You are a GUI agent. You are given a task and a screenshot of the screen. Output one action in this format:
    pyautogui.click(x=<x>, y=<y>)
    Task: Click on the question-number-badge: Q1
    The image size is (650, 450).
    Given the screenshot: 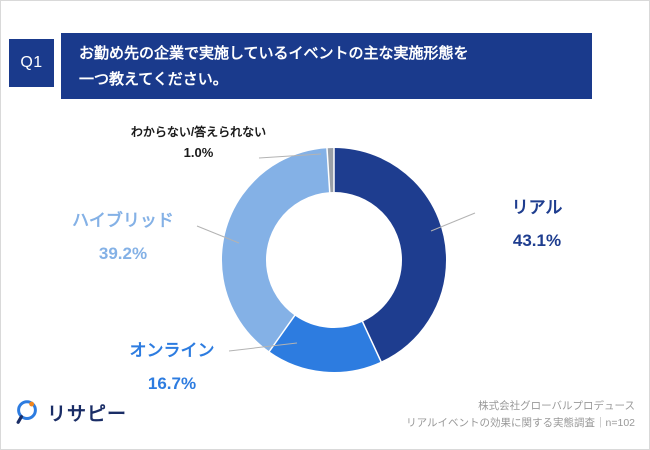 What is the action you would take?
    pyautogui.click(x=31, y=63)
    